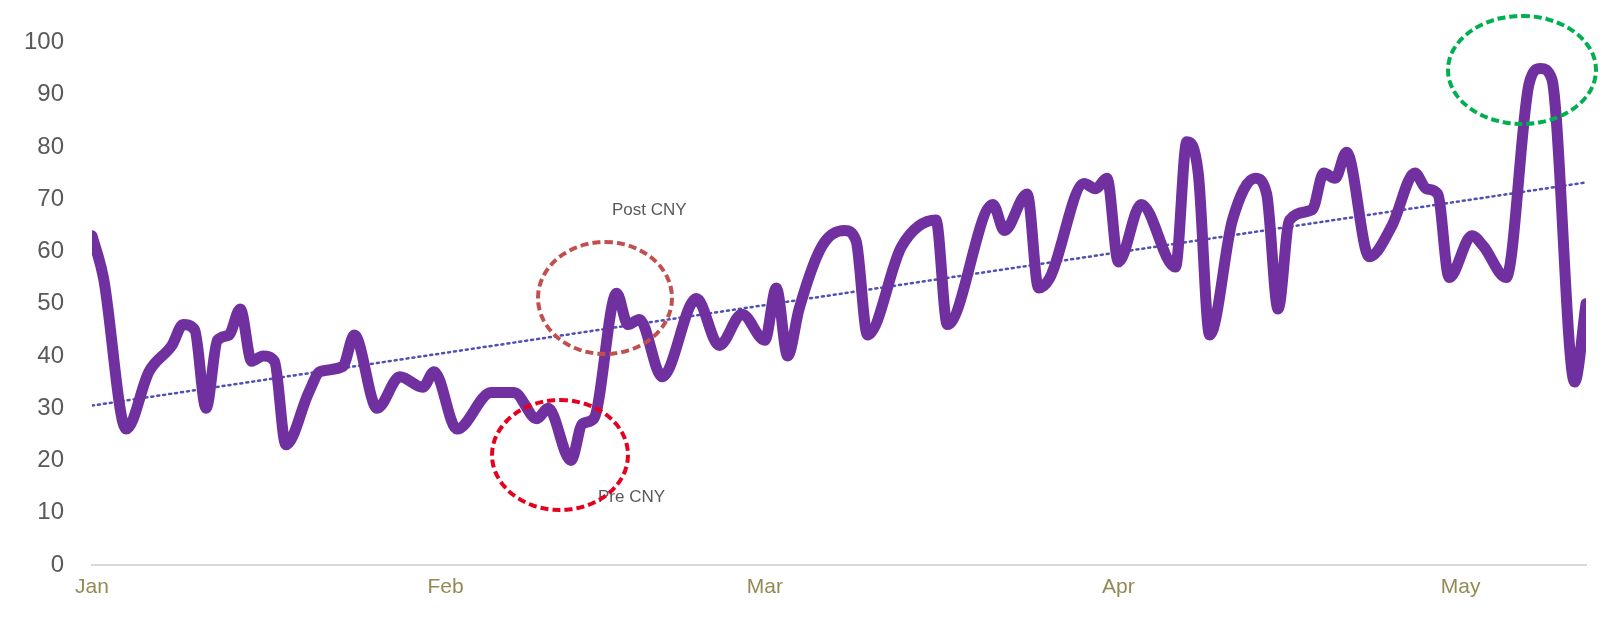  I want to click on y-tick-label: 0, so click(57, 563).